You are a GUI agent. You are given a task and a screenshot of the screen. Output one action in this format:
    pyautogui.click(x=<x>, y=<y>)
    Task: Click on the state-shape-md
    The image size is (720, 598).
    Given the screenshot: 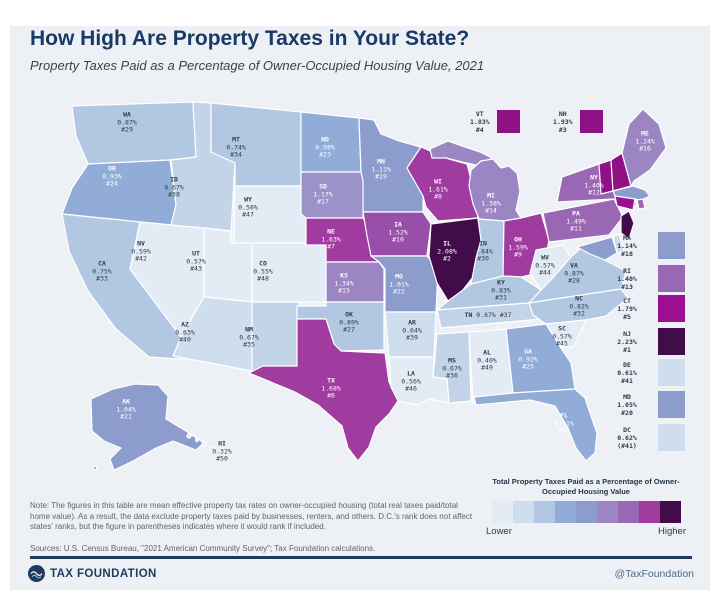 What is the action you would take?
    pyautogui.click(x=597, y=248)
    